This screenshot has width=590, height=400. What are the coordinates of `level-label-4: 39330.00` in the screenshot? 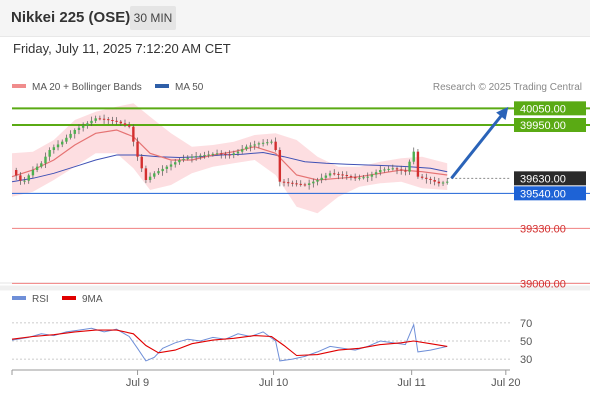 It's located at (543, 229).